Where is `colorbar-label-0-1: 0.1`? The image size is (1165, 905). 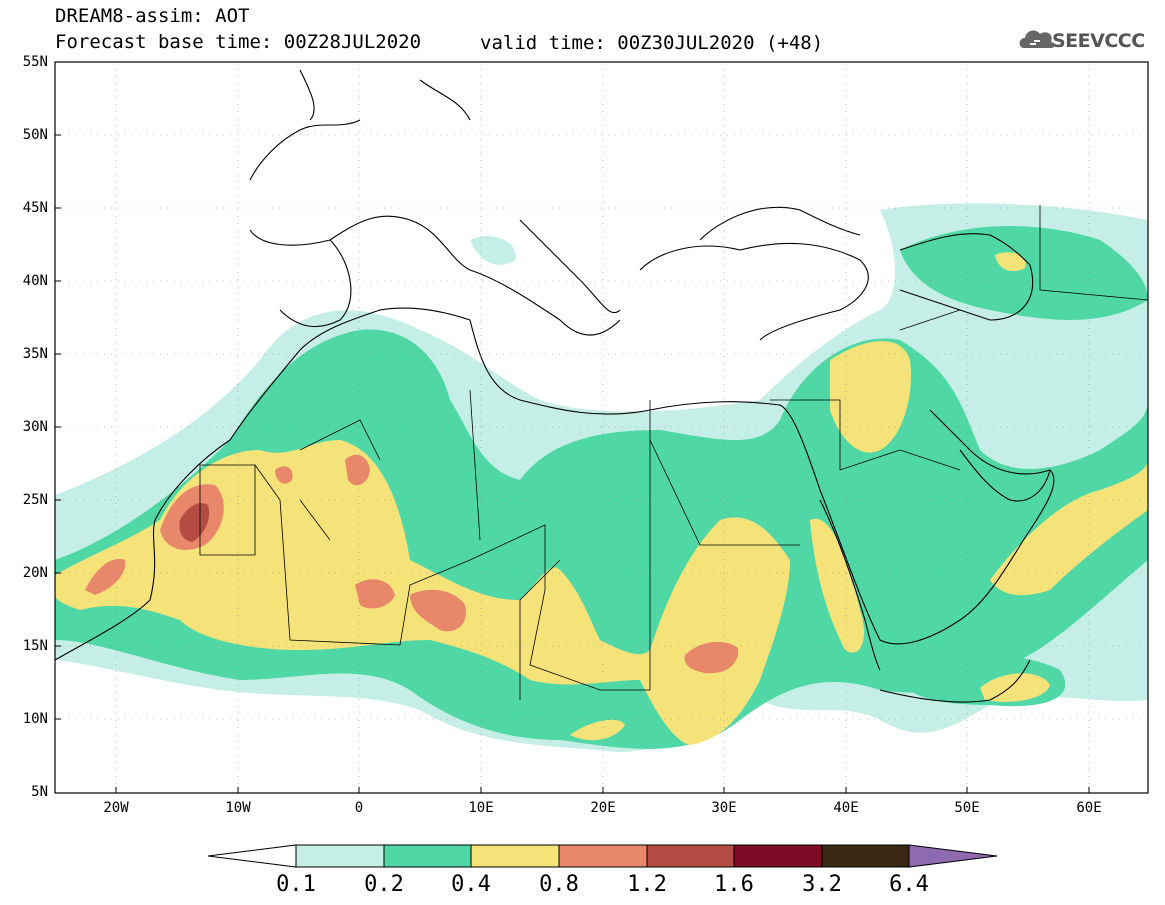
colorbar-label-0-1: 0.1 is located at coordinates (296, 884).